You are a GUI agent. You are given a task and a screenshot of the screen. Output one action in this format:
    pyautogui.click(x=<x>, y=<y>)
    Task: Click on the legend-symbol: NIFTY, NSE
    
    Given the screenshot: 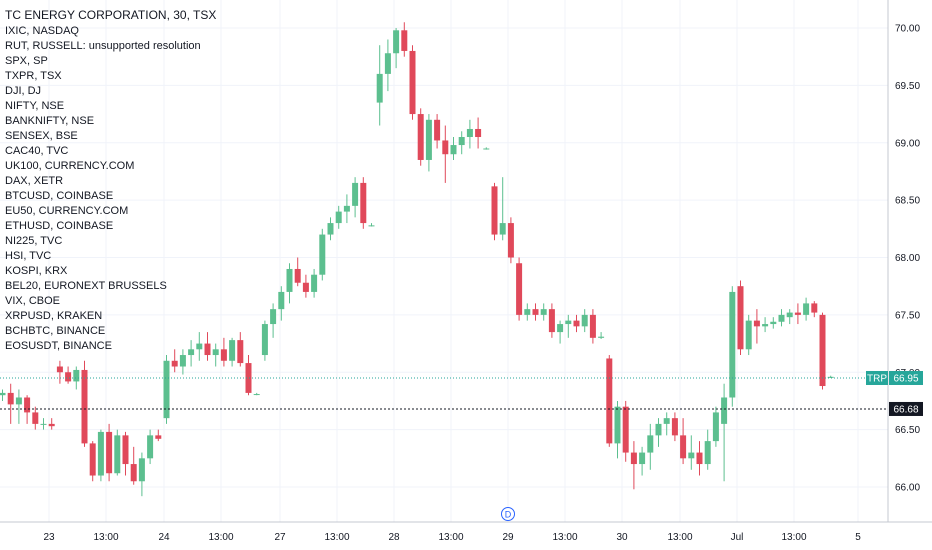 What is the action you would take?
    pyautogui.click(x=35, y=106)
    